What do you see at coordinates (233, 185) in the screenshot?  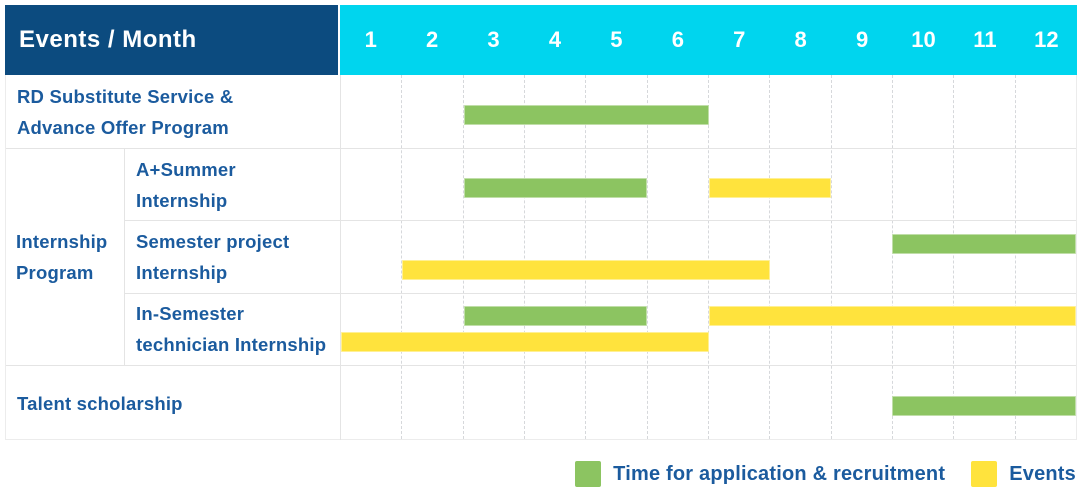 I see `row-label-a-summer: A+Summer Internship` at bounding box center [233, 185].